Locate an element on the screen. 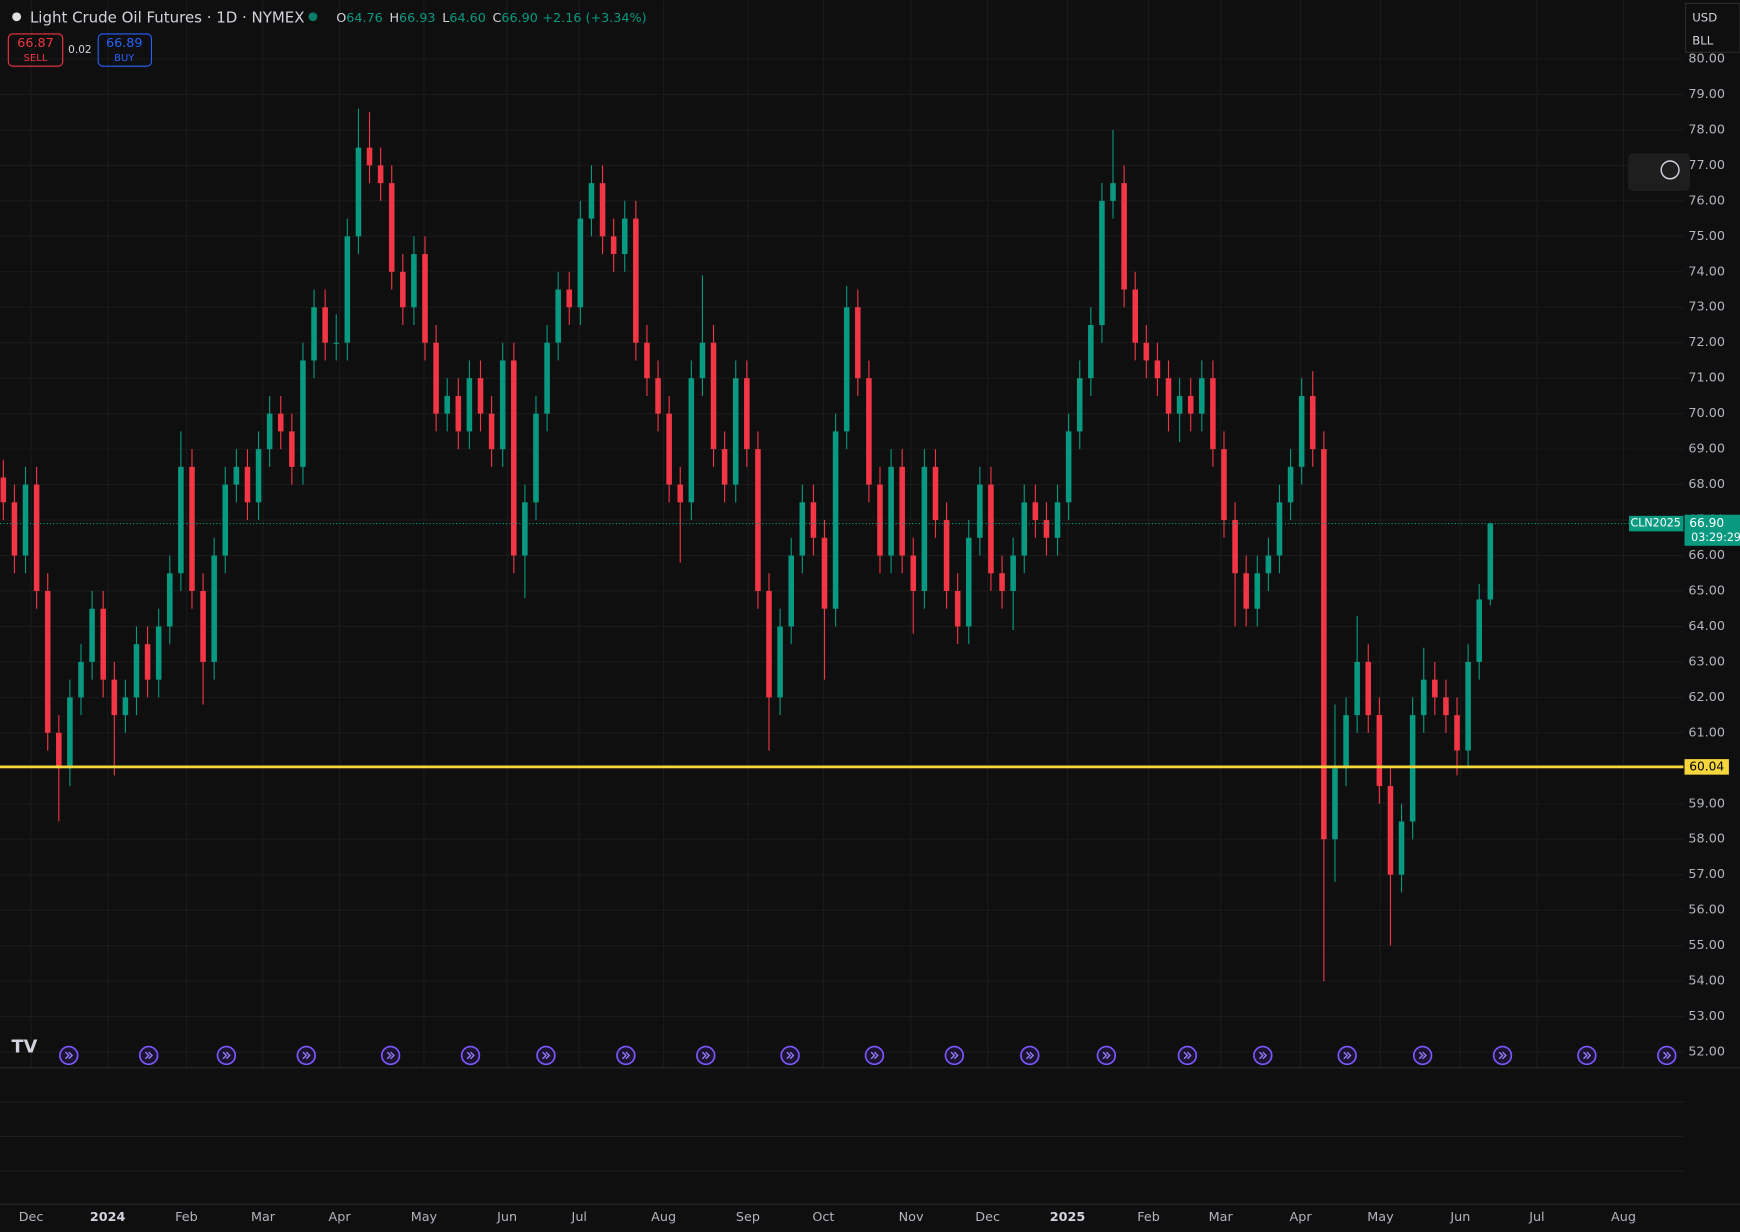  x-tick-label: Jul is located at coordinates (579, 1217).